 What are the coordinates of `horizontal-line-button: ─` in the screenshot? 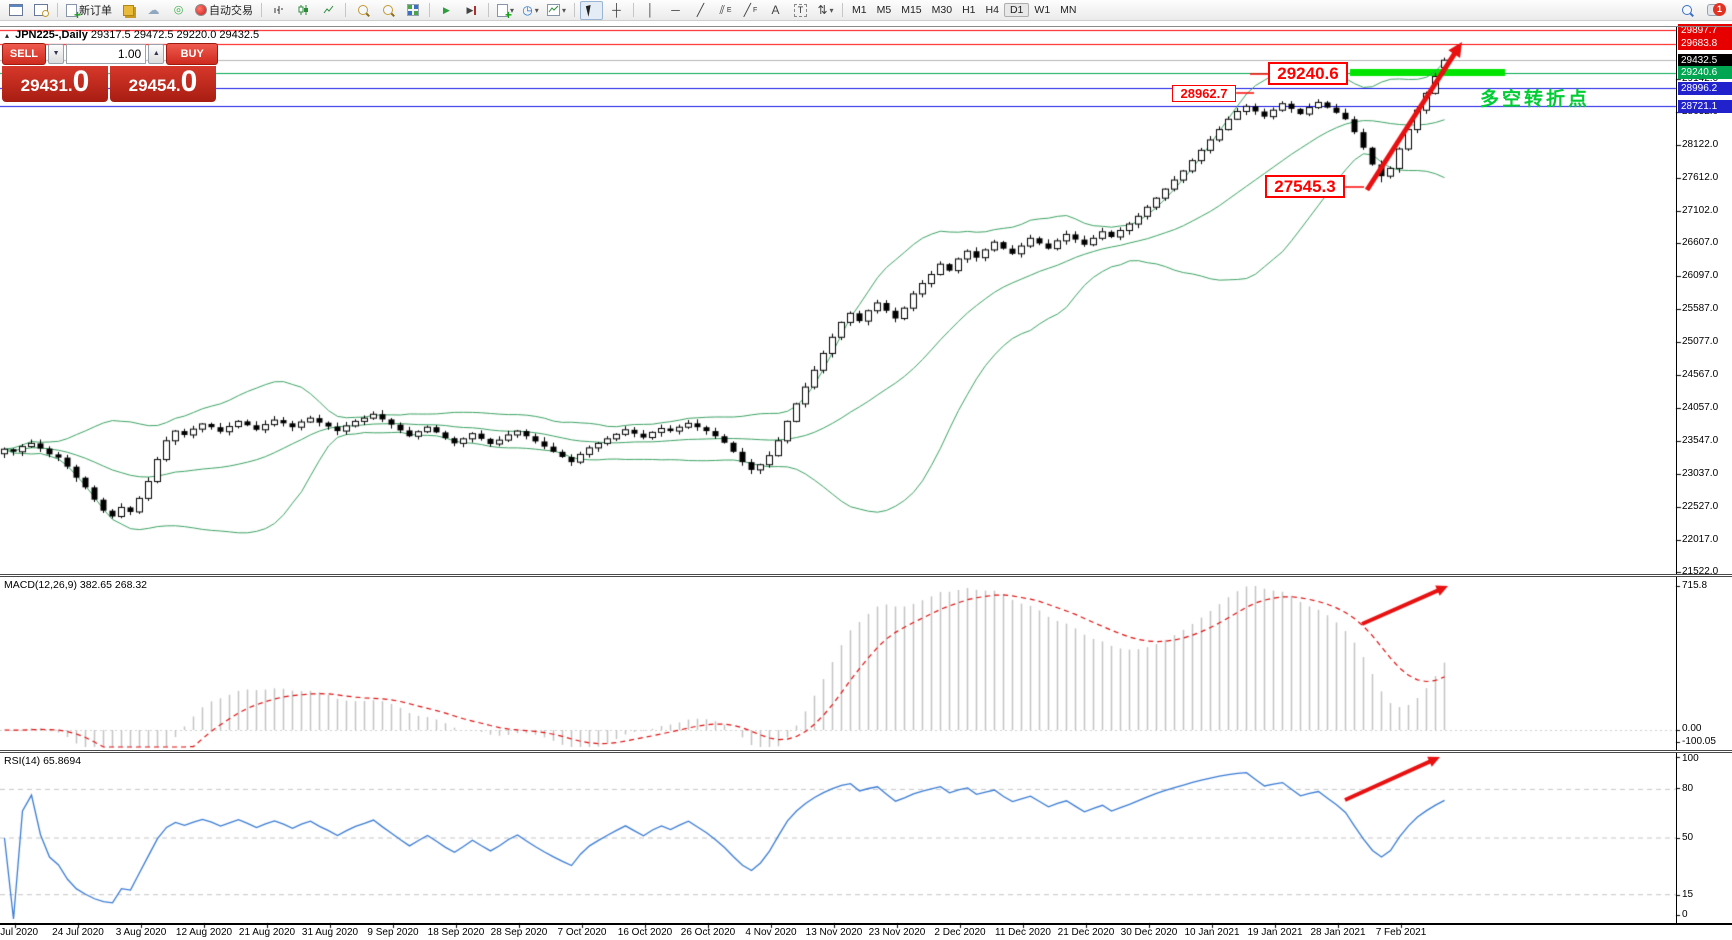 It's located at (675, 10).